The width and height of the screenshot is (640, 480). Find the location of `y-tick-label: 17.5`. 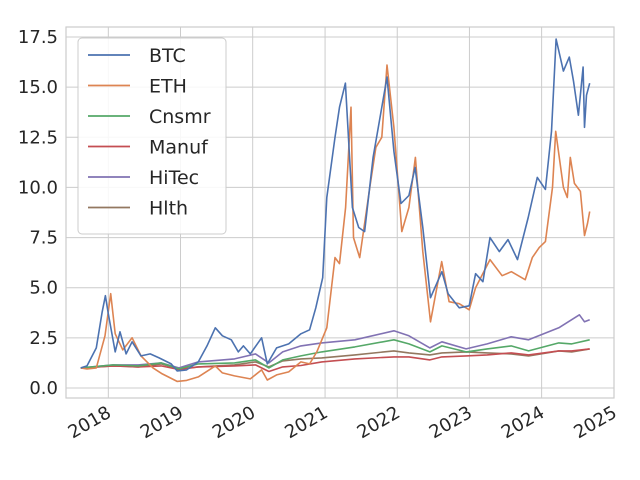

y-tick-label: 17.5 is located at coordinates (38, 37).